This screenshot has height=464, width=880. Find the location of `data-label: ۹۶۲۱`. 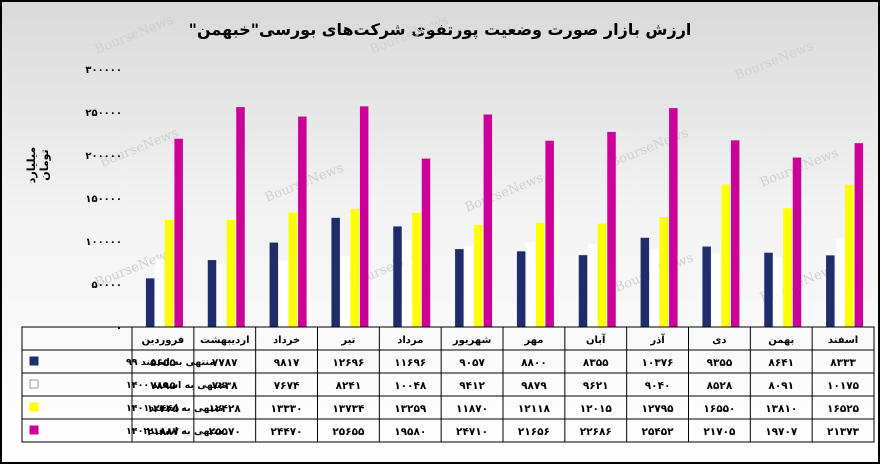

data-label: ۹۶۲۱ is located at coordinates (596, 386).